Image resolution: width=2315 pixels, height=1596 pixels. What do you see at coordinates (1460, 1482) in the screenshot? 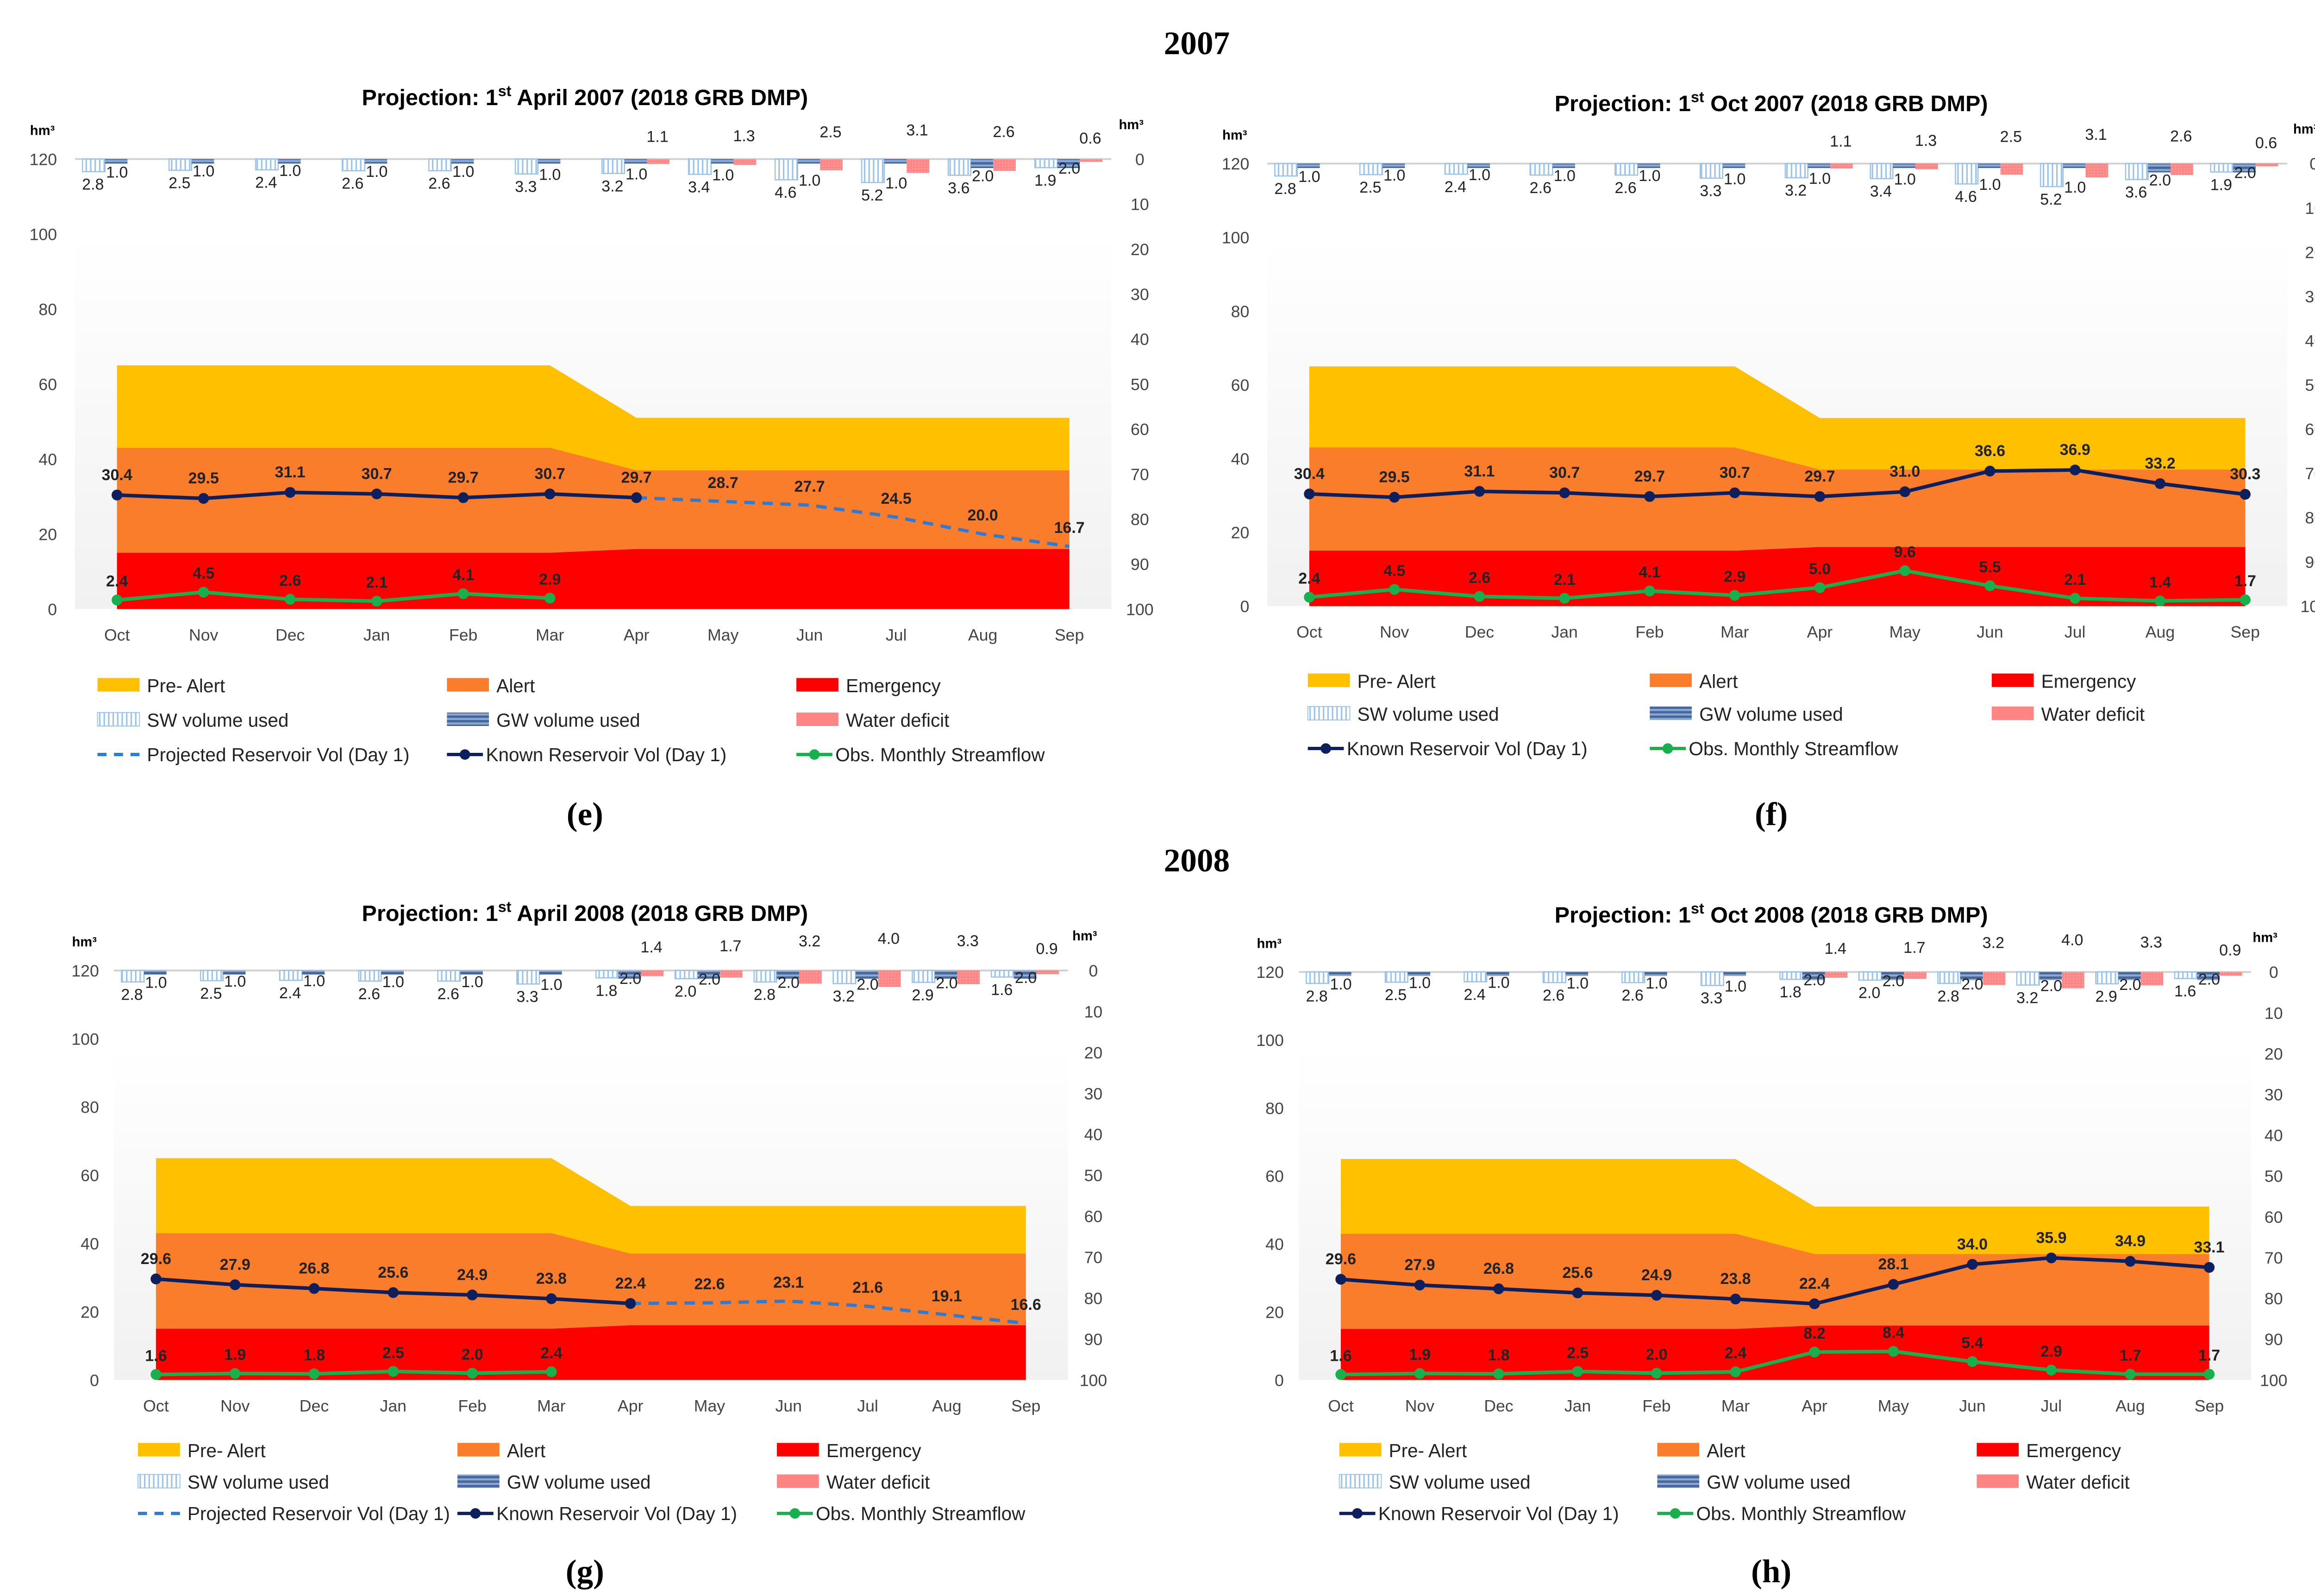
I see `legend-label: SW volume used` at bounding box center [1460, 1482].